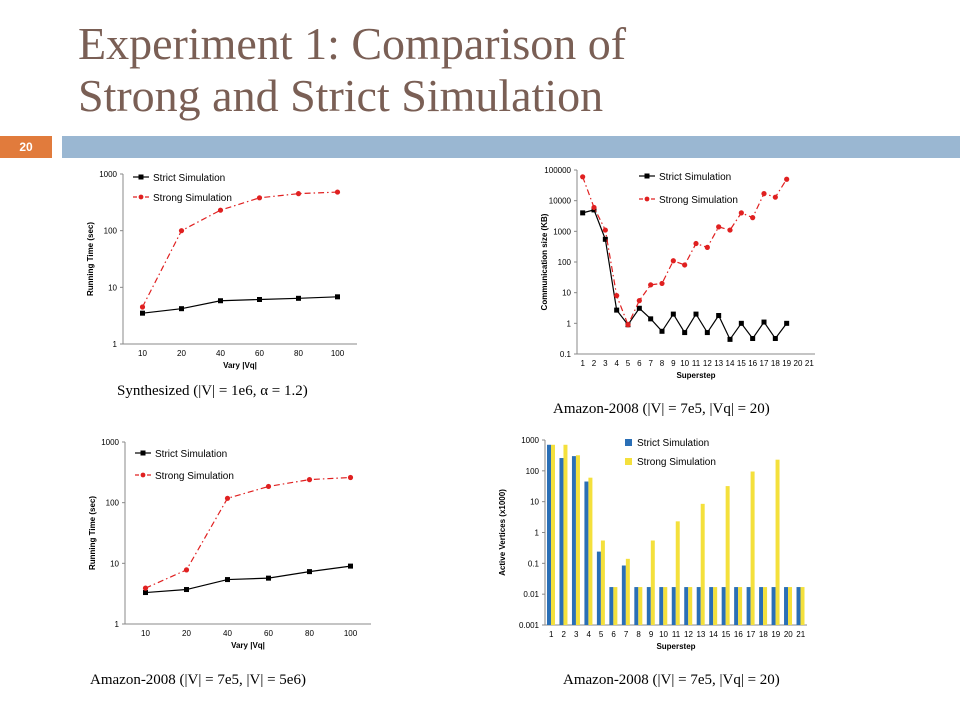 The width and height of the screenshot is (960, 720). What do you see at coordinates (544, 261) in the screenshot?
I see `y-axis-title: Communication size (KB)` at bounding box center [544, 261].